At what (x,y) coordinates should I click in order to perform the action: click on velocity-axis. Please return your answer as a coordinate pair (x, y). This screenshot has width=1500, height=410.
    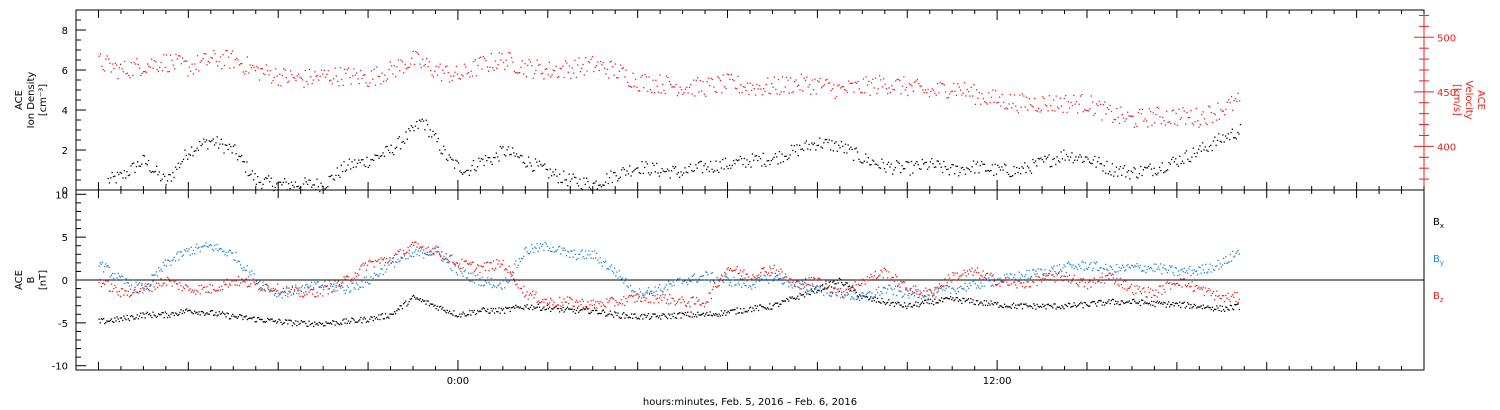
    Looking at the image, I should click on (1424, 100).